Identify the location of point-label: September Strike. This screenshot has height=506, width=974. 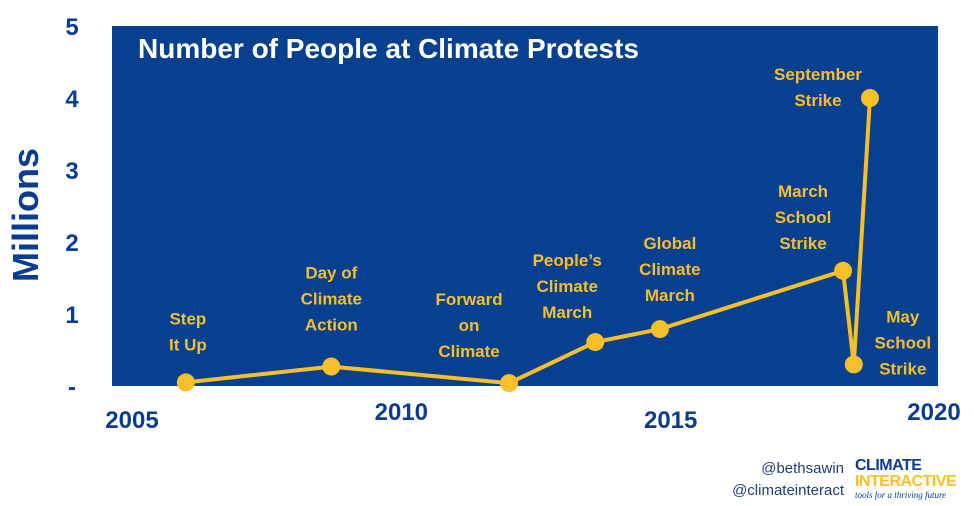
(818, 87).